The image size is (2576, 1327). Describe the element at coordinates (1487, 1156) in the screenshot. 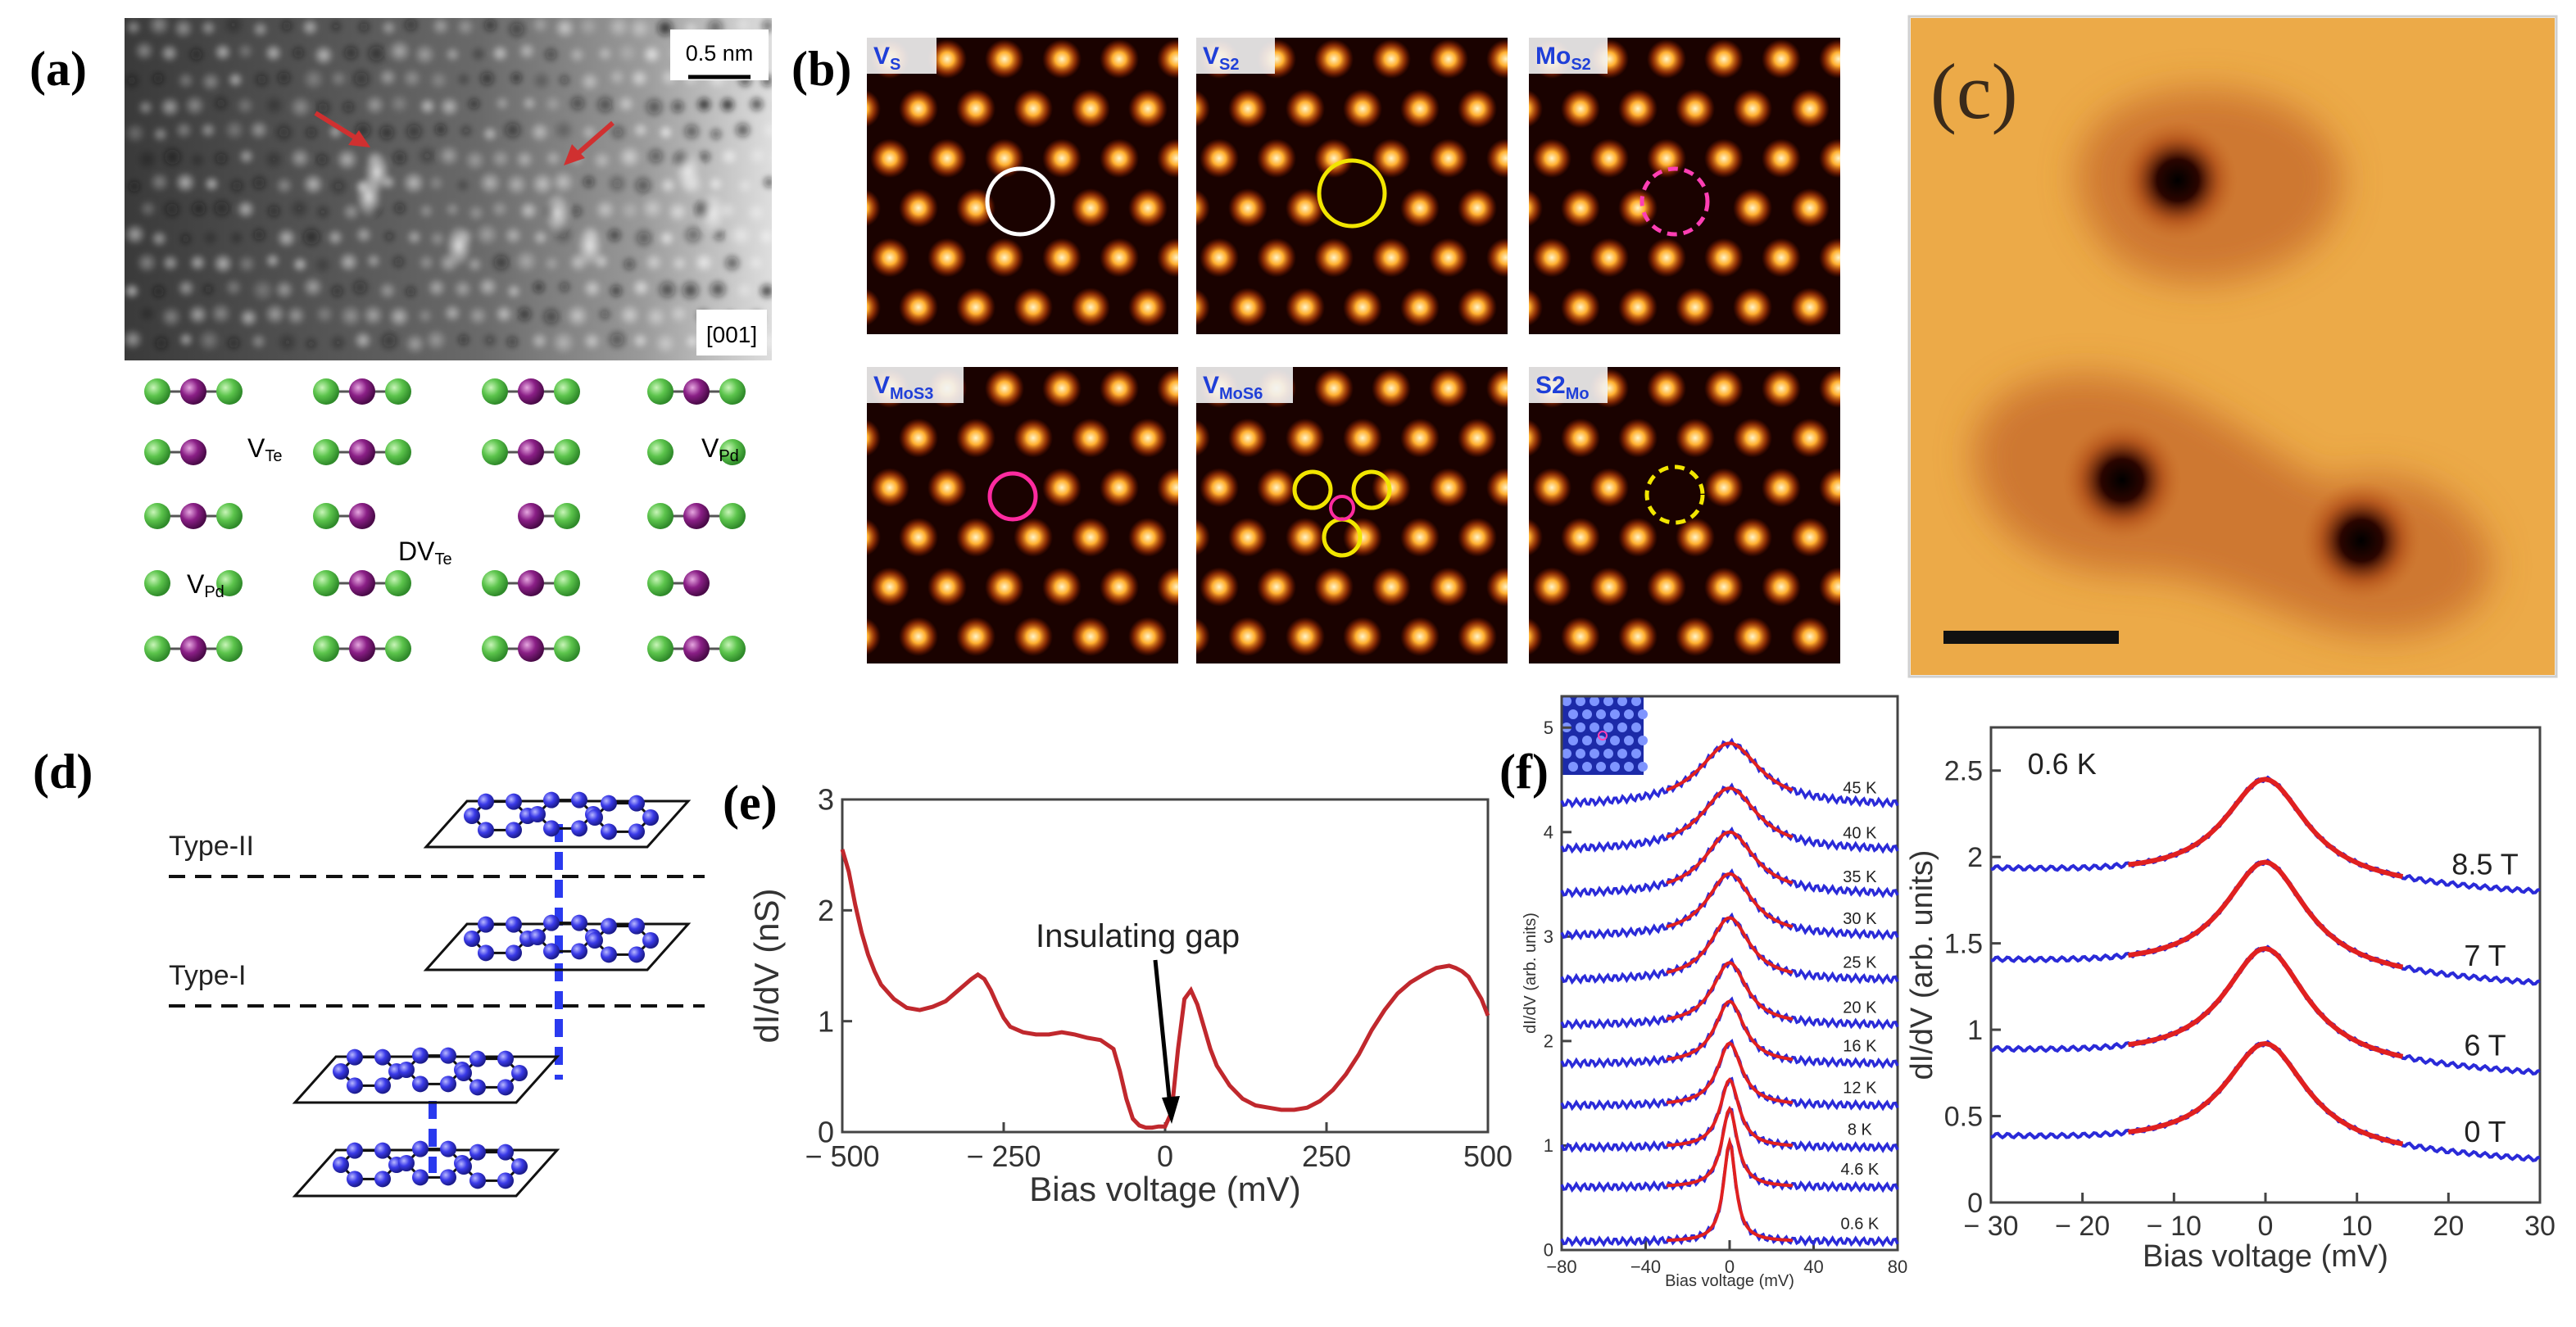

I see `x-tick-label: 500` at that location.